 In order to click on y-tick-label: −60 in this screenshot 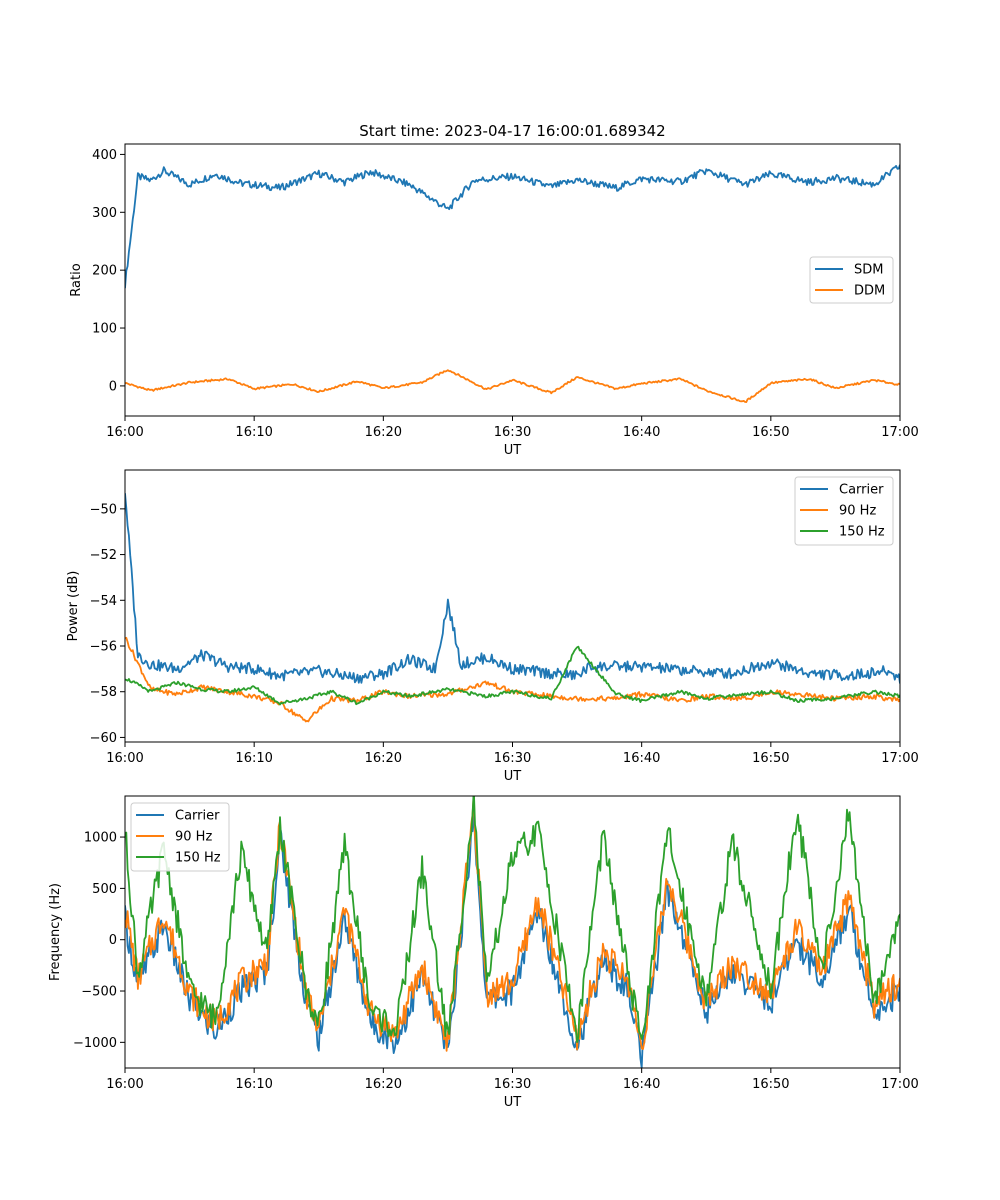, I will do `click(103, 738)`.